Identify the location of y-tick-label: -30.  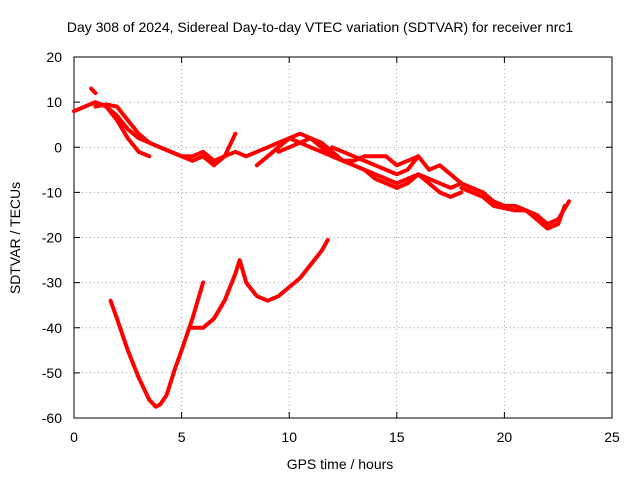
(52, 283).